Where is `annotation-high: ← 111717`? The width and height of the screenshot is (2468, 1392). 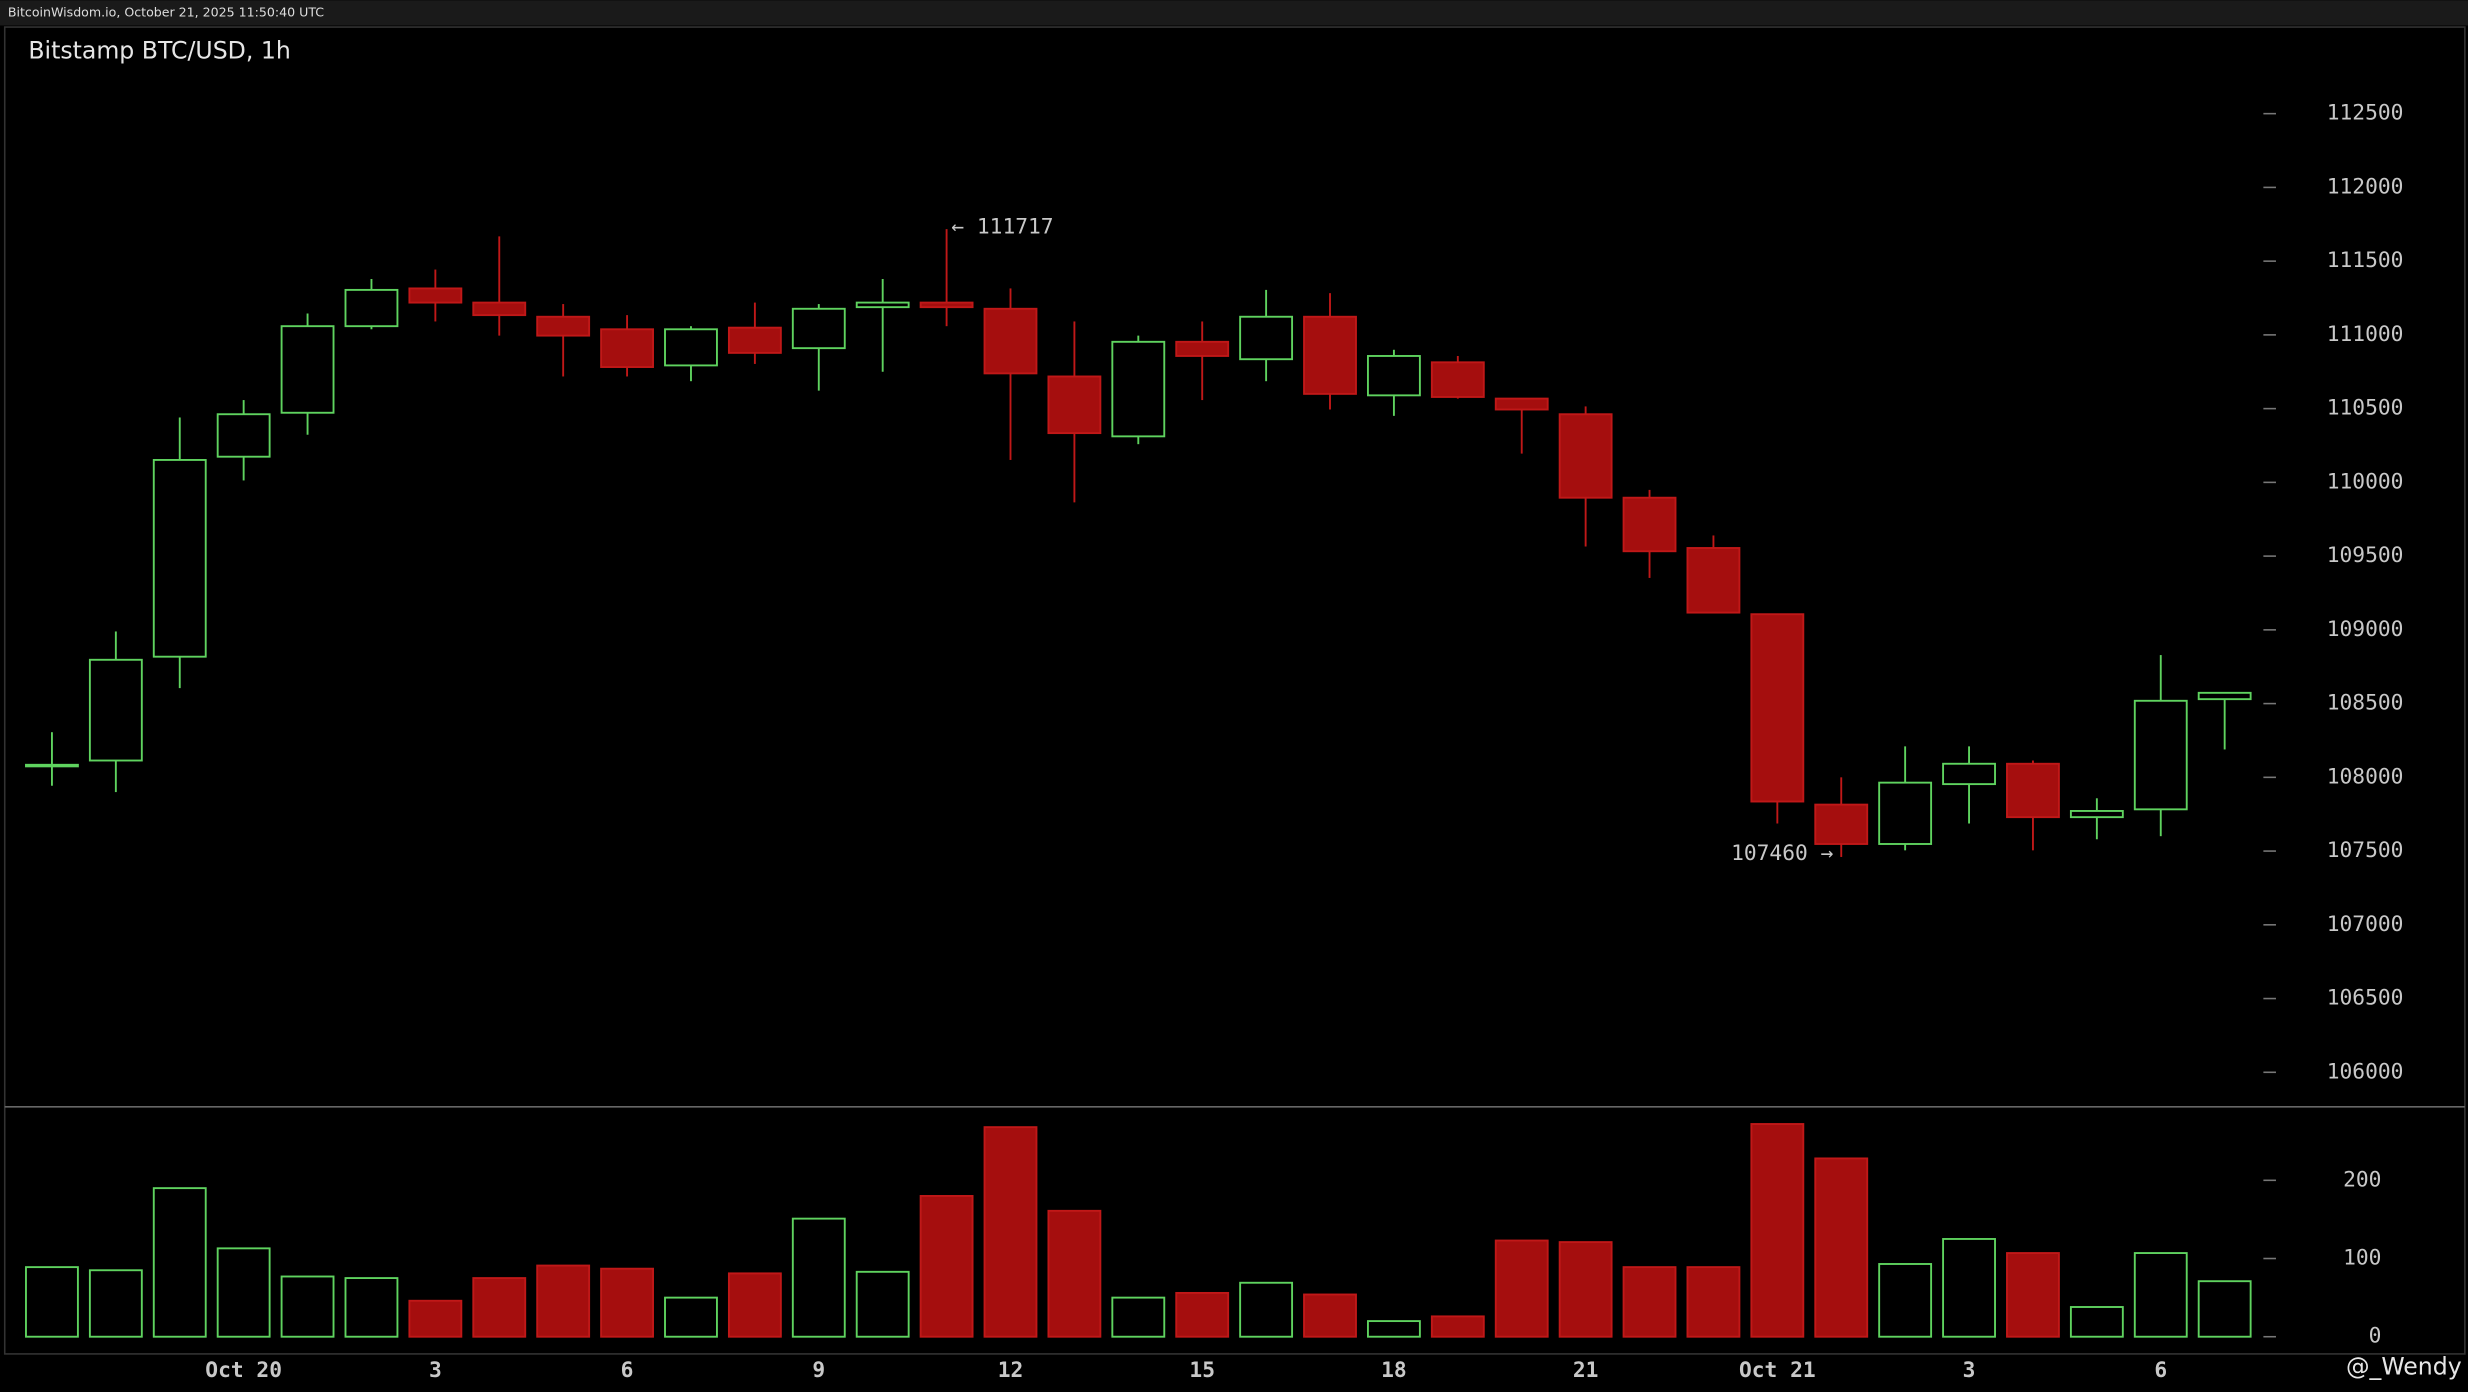
annotation-high: ← 111717 is located at coordinates (1002, 227).